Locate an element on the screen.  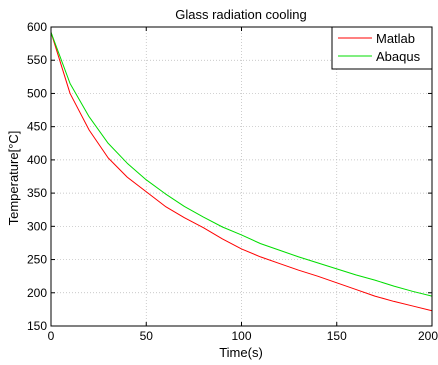
y-tick-label: 350 is located at coordinates (37, 193).